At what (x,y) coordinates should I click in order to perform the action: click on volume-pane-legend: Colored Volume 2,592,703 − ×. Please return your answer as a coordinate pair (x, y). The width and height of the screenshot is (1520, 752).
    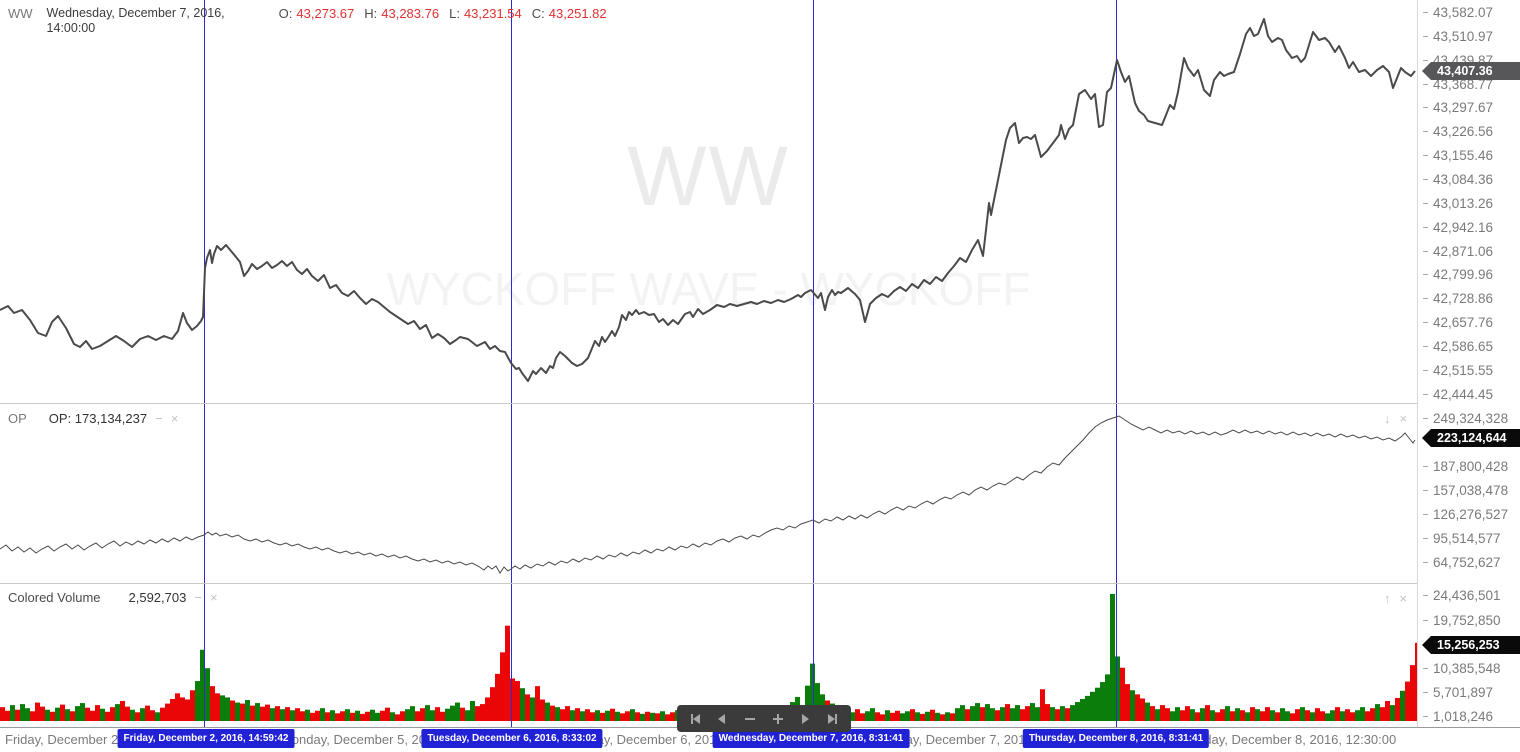
    Looking at the image, I should click on (113, 597).